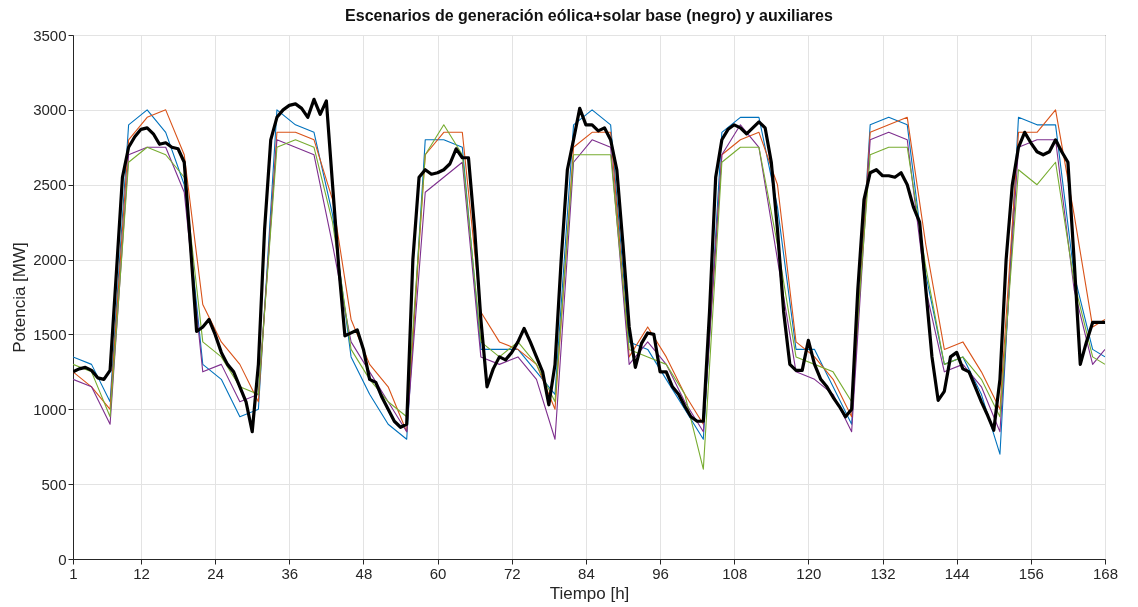 This screenshot has width=1138, height=607. Describe the element at coordinates (735, 573) in the screenshot. I see `x-tick-label: 108` at that location.